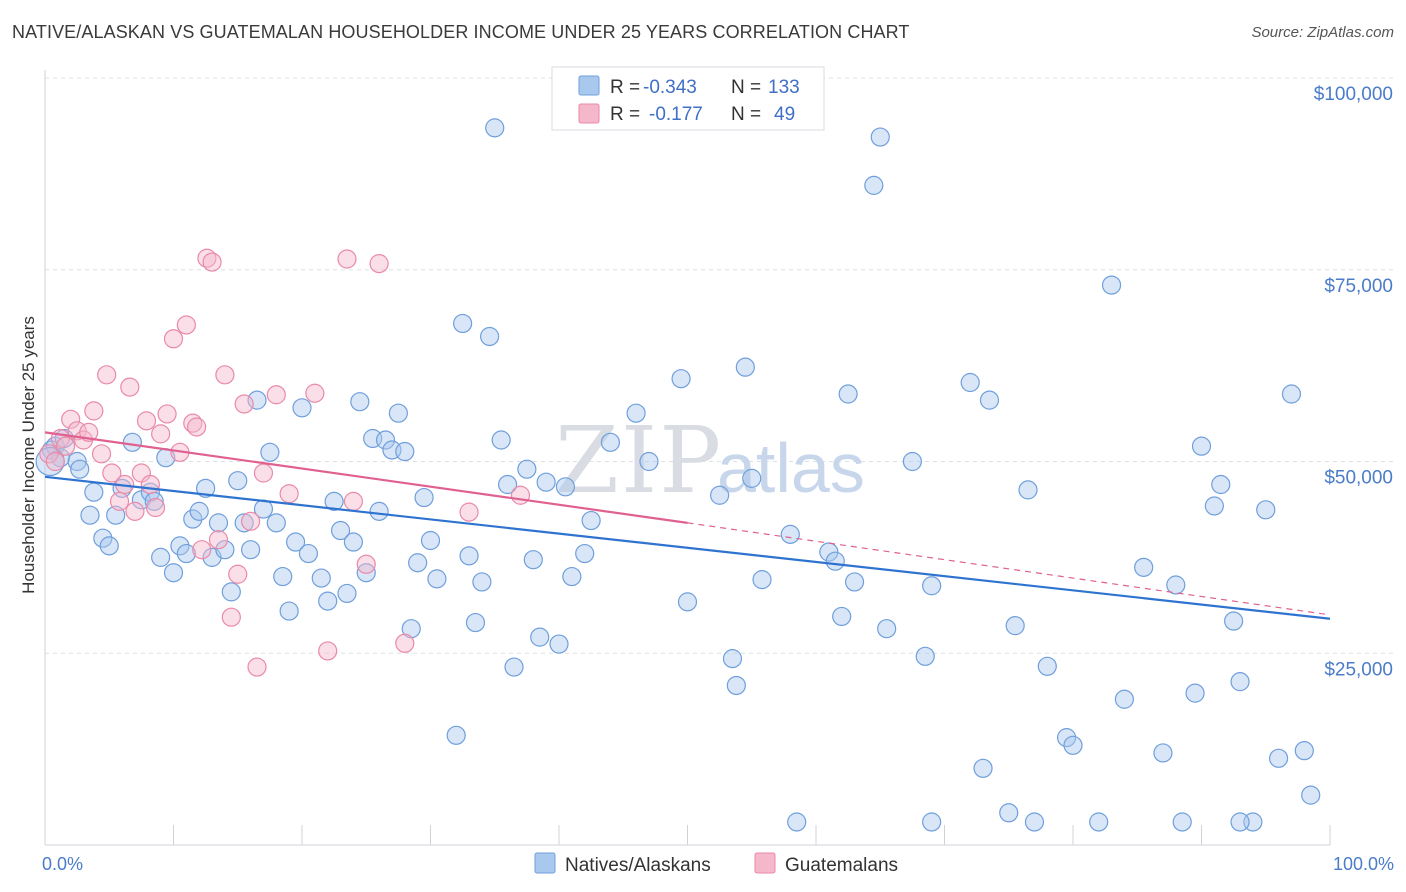 The width and height of the screenshot is (1406, 892). I want to click on watermark-zip: ZIP, so click(639, 460).